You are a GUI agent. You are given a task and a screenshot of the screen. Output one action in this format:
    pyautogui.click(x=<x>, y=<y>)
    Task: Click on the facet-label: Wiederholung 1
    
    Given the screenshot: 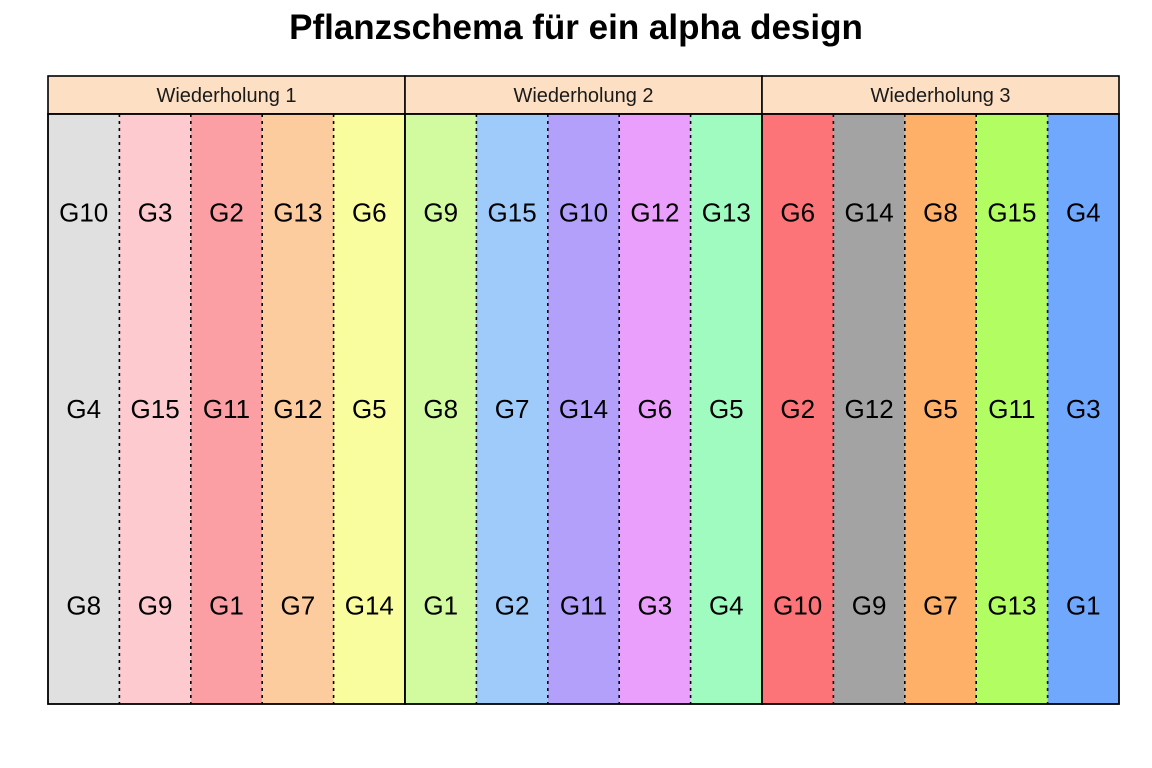 What is the action you would take?
    pyautogui.click(x=226, y=96)
    